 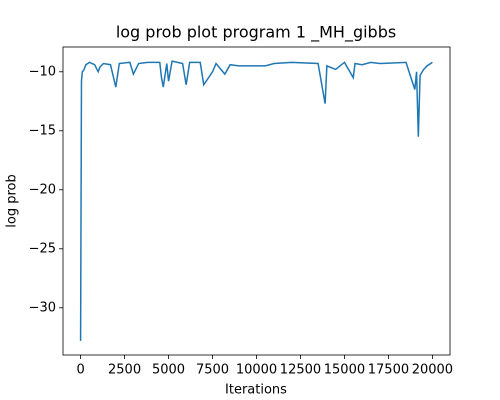 What do you see at coordinates (42, 71) in the screenshot?
I see `y-tick-label: −10` at bounding box center [42, 71].